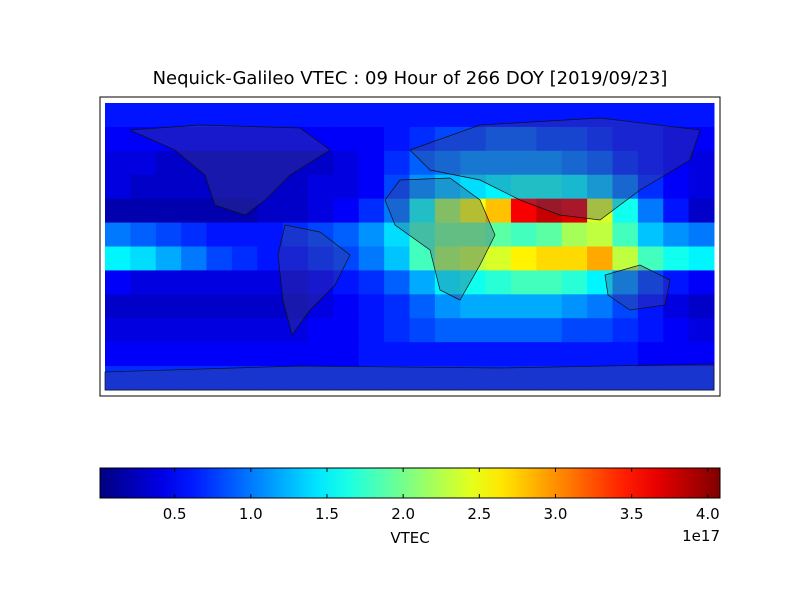  What do you see at coordinates (632, 514) in the screenshot?
I see `colorbar-tick-label: 3.5` at bounding box center [632, 514].